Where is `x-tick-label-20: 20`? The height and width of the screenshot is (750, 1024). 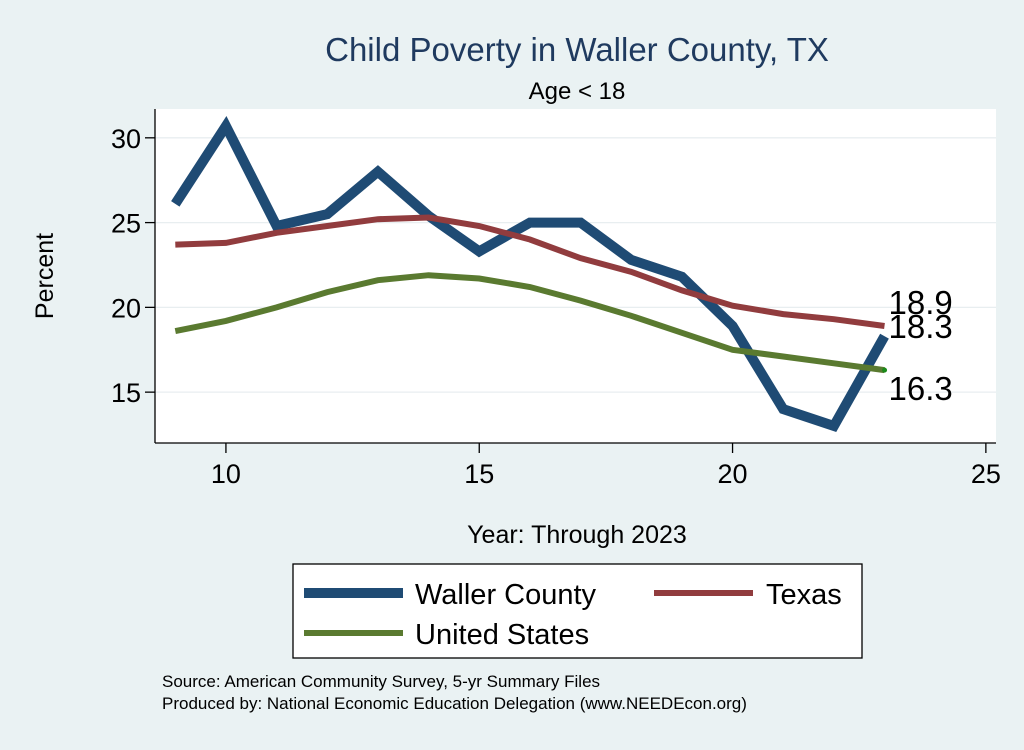 x-tick-label-20: 20 is located at coordinates (733, 474).